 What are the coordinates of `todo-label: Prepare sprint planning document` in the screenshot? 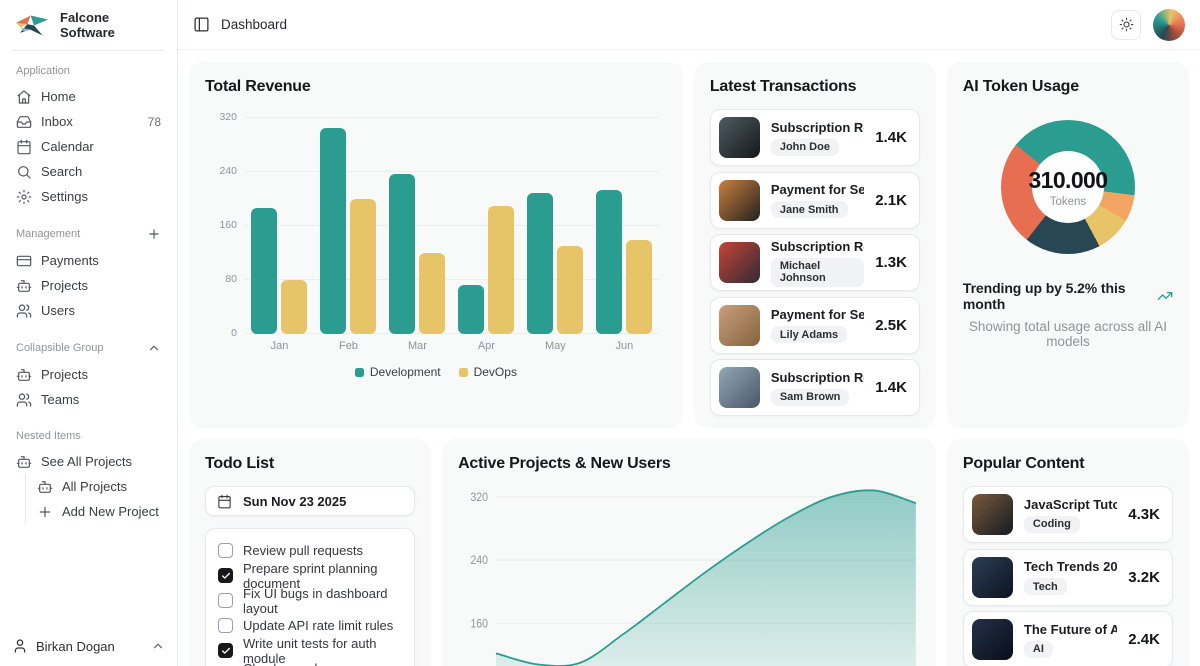 It's located at (310, 575).